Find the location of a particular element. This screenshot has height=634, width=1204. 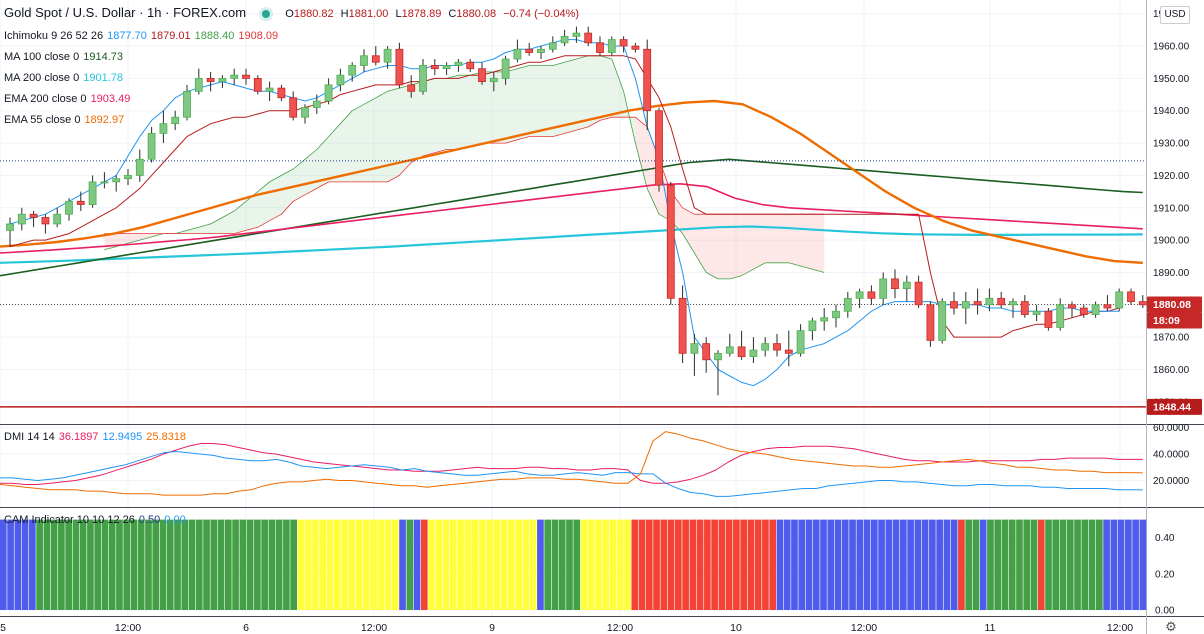

gear-icon: ⚙ is located at coordinates (1171, 626).